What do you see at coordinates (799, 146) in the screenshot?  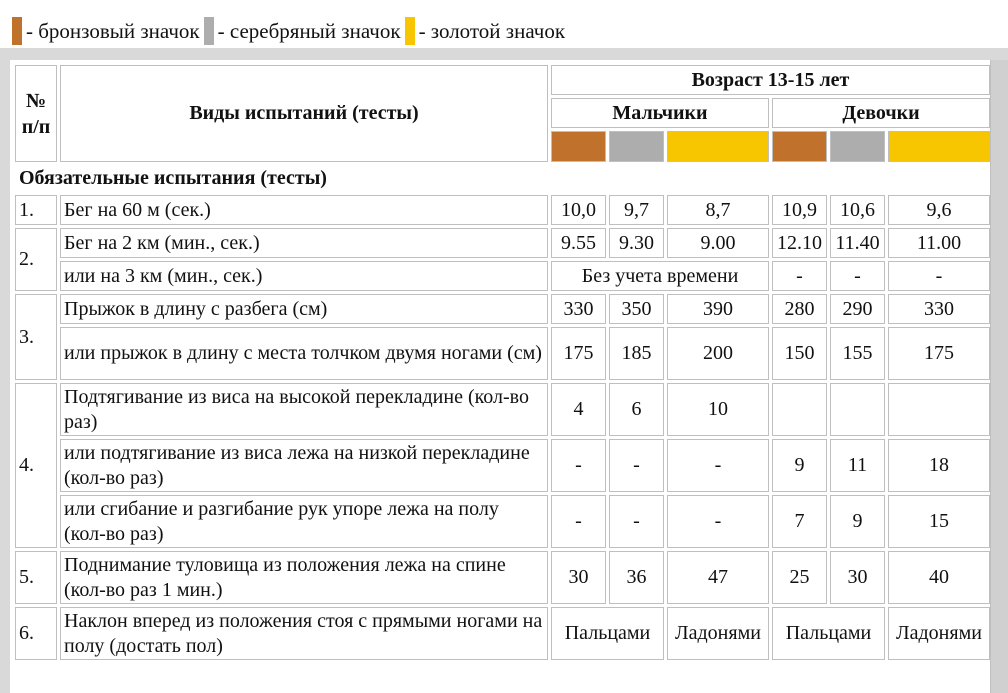 I see `girls-bronze-swatch` at bounding box center [799, 146].